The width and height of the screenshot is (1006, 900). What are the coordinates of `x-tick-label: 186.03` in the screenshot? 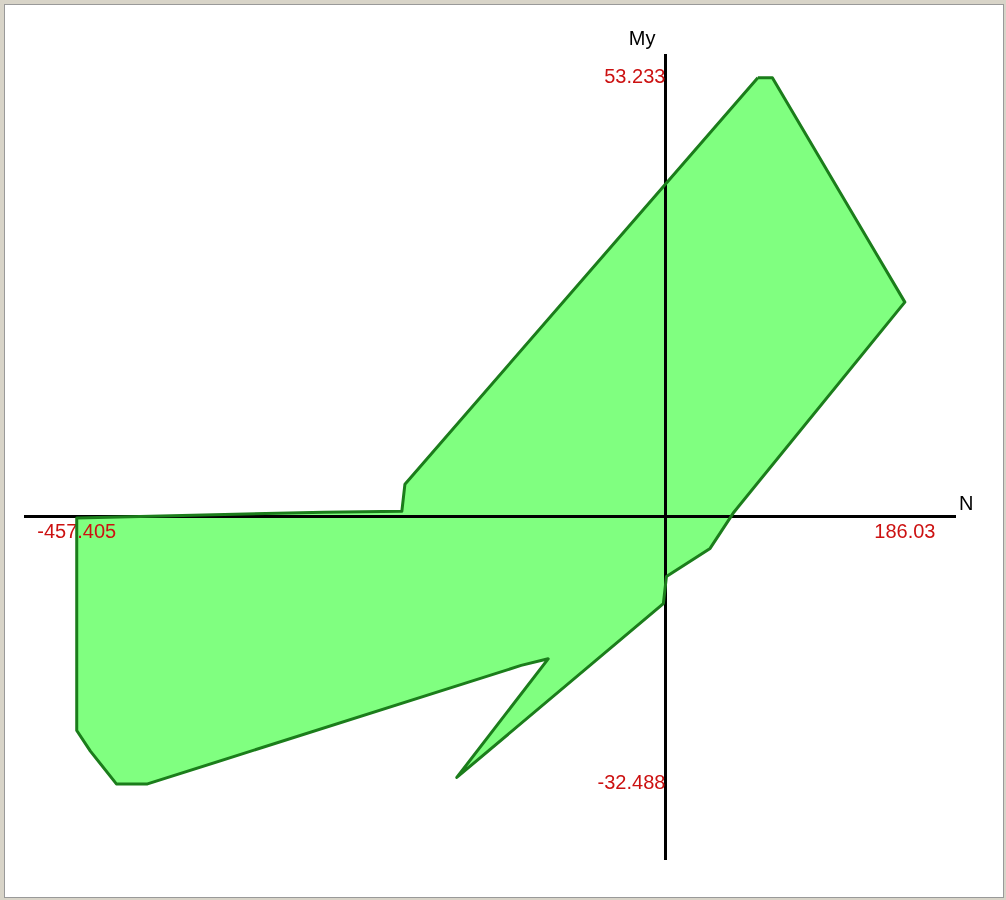 It's located at (905, 530).